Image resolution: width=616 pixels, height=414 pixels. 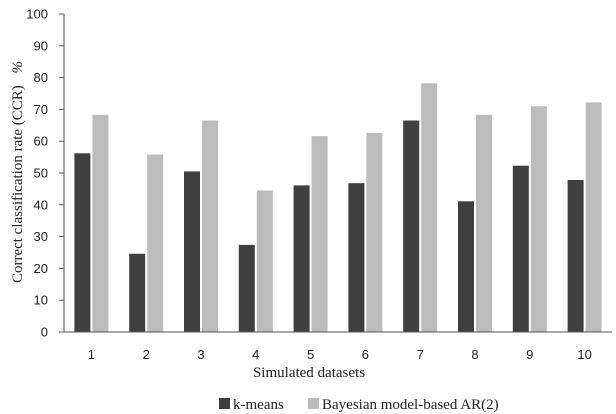 I want to click on legend-swatch-bayesian-ar2, so click(x=313, y=403).